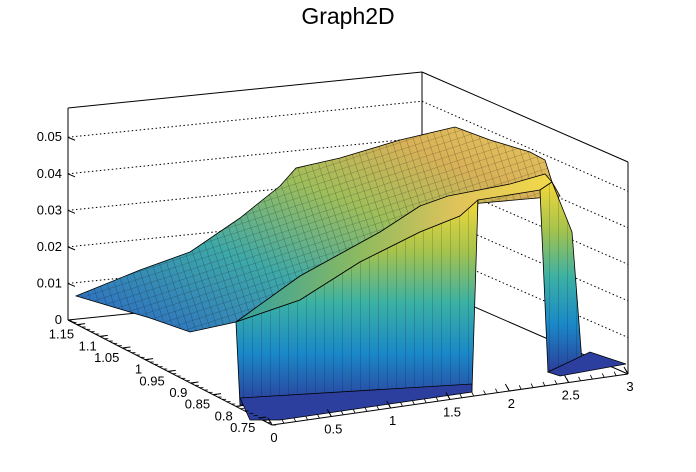  What do you see at coordinates (49, 173) in the screenshot?
I see `z-tick-label: 0.04` at bounding box center [49, 173].